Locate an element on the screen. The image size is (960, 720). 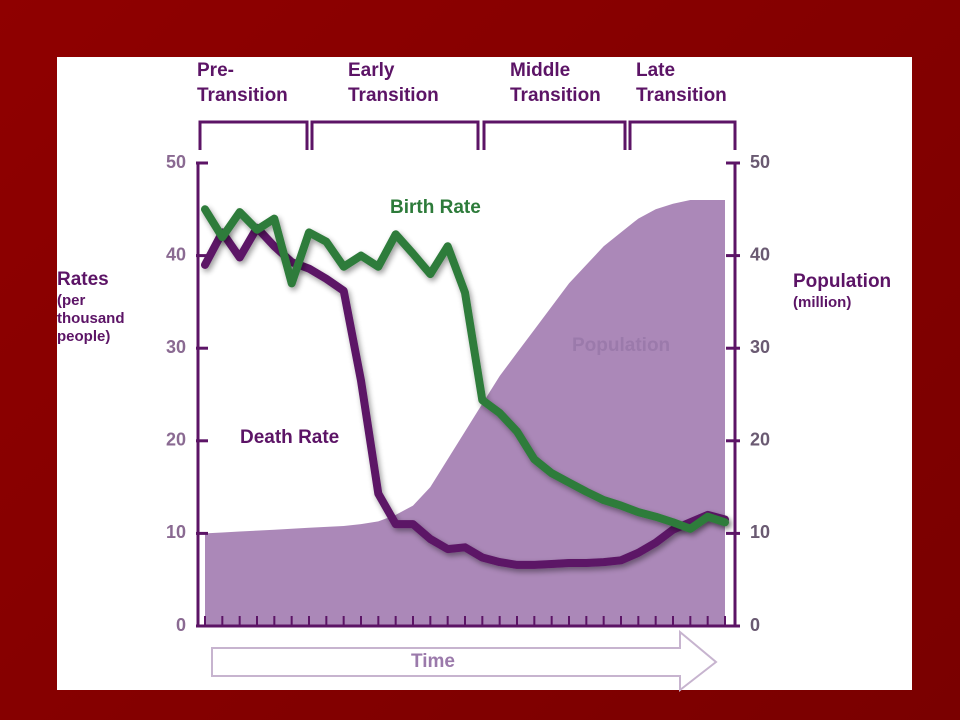
y2-axis-title: Population is located at coordinates (842, 281).